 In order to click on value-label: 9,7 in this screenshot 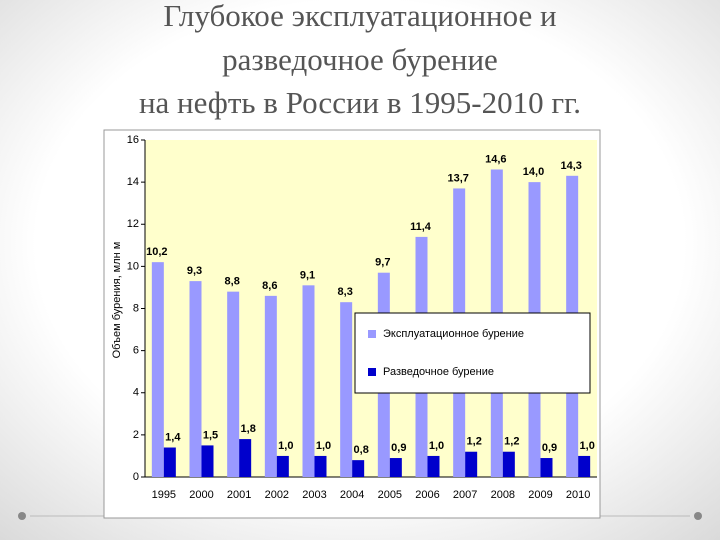, I will do `click(382, 263)`.